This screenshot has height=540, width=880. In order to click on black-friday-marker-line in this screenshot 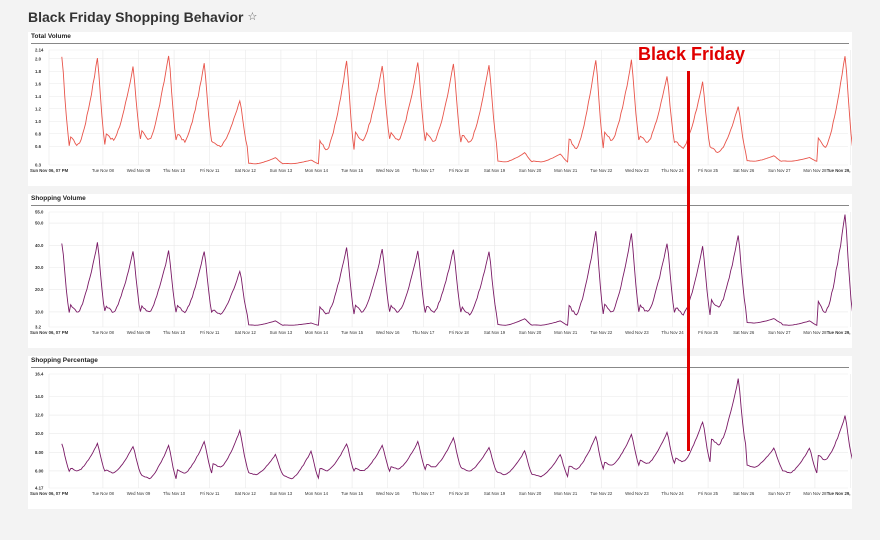, I will do `click(688, 261)`.